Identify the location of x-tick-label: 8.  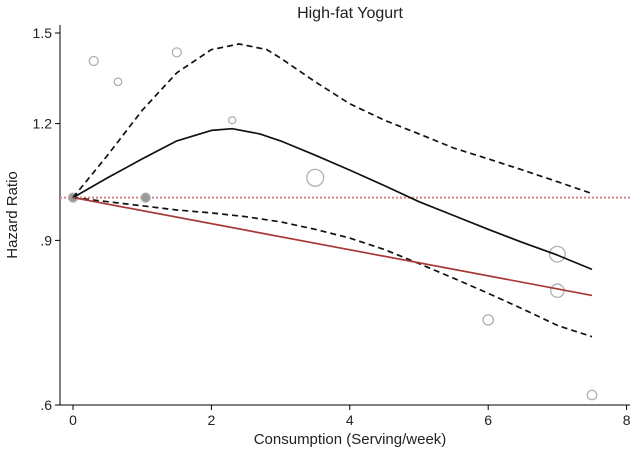
(627, 420).